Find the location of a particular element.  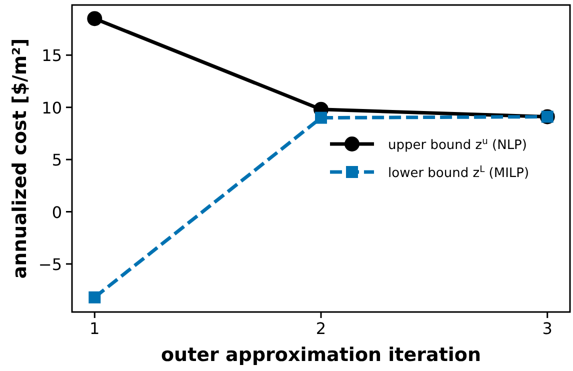

y-axis-title: annualized cost [$/m²] is located at coordinates (20, 158).